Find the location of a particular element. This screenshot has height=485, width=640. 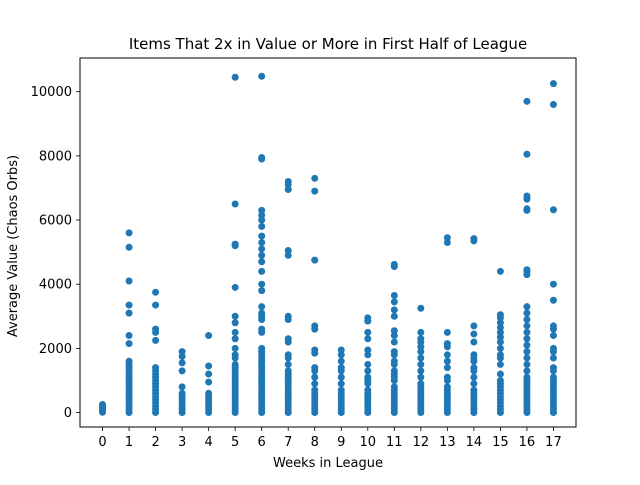

x-tick-label: 15 is located at coordinates (500, 442).